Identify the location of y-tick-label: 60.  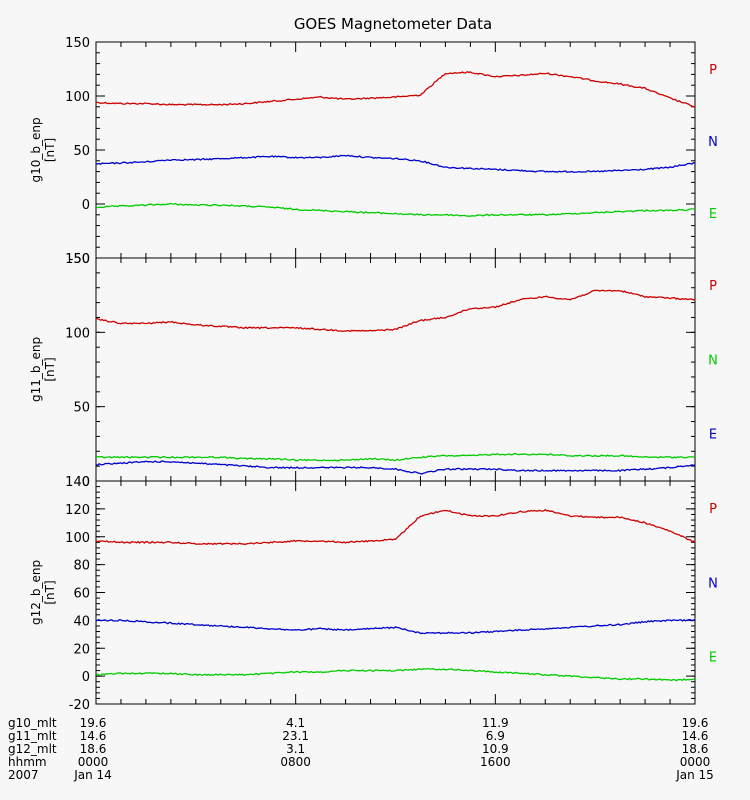
(81, 594).